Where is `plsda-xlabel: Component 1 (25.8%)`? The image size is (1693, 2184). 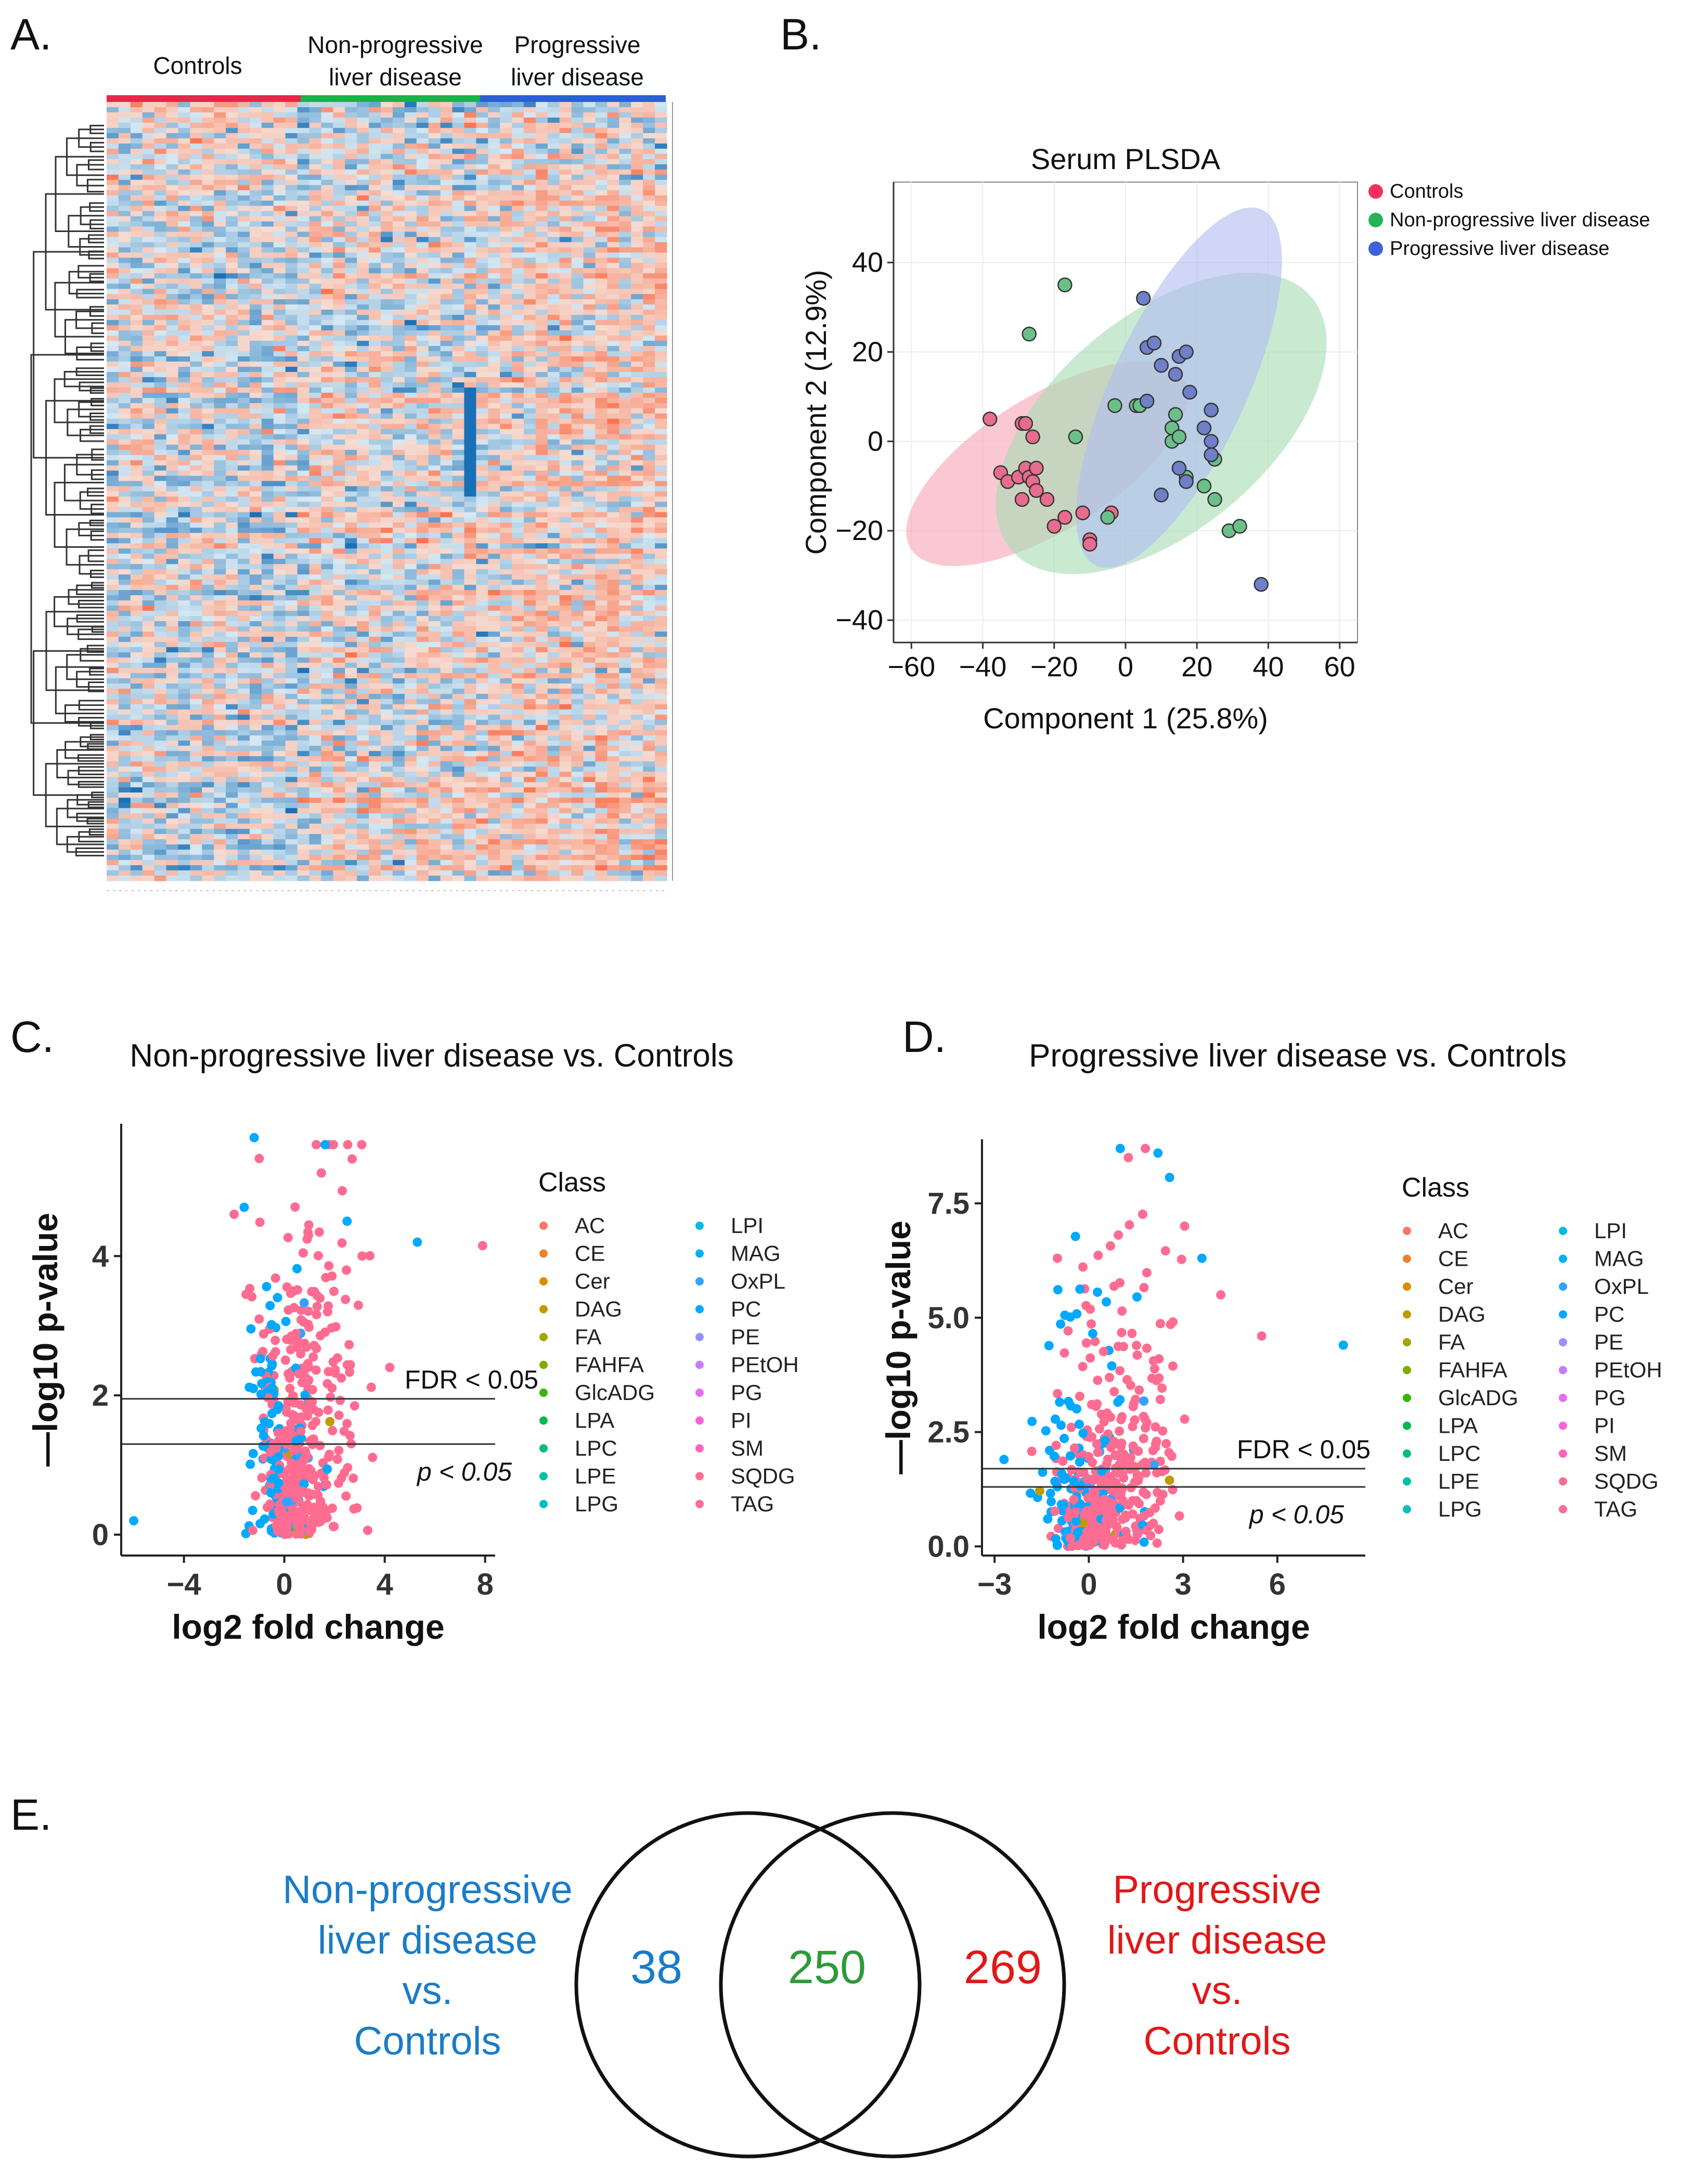 plsda-xlabel: Component 1 (25.8%) is located at coordinates (1125, 718).